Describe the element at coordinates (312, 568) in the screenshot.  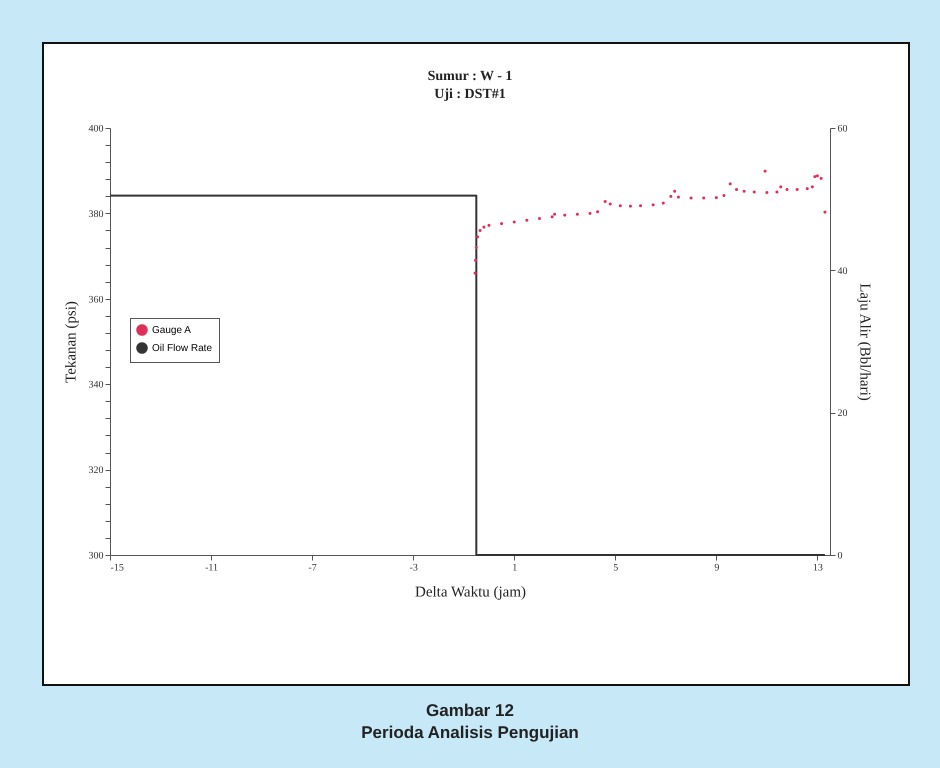
I see `x-tick-label: -7` at that location.